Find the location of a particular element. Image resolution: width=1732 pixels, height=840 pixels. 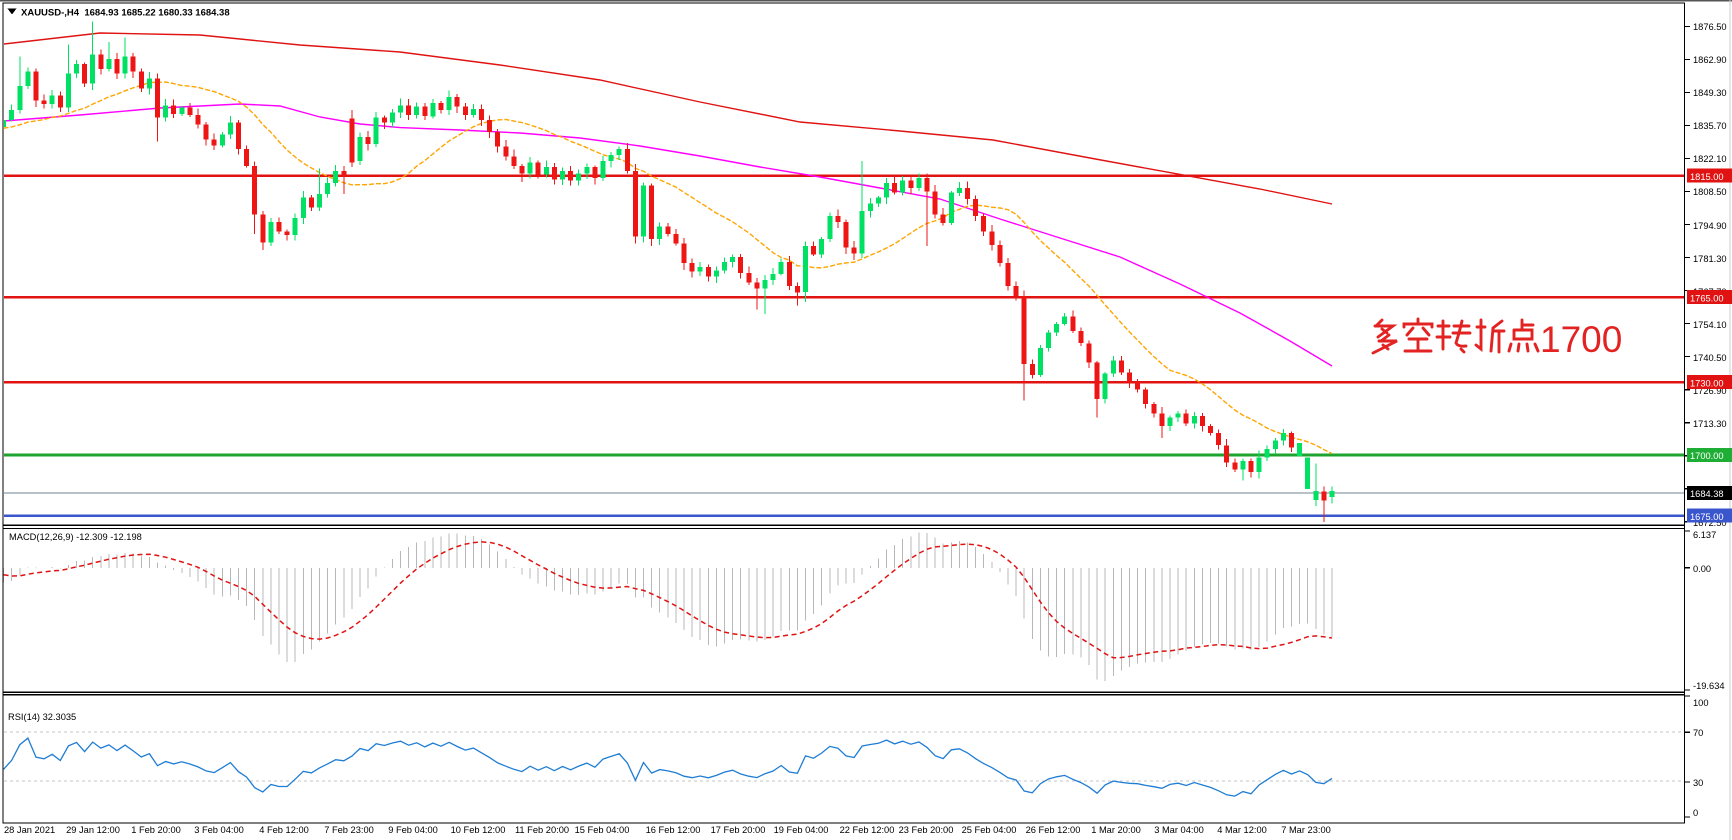

svg-text: 7 Feb 23:00 is located at coordinates (349, 830).